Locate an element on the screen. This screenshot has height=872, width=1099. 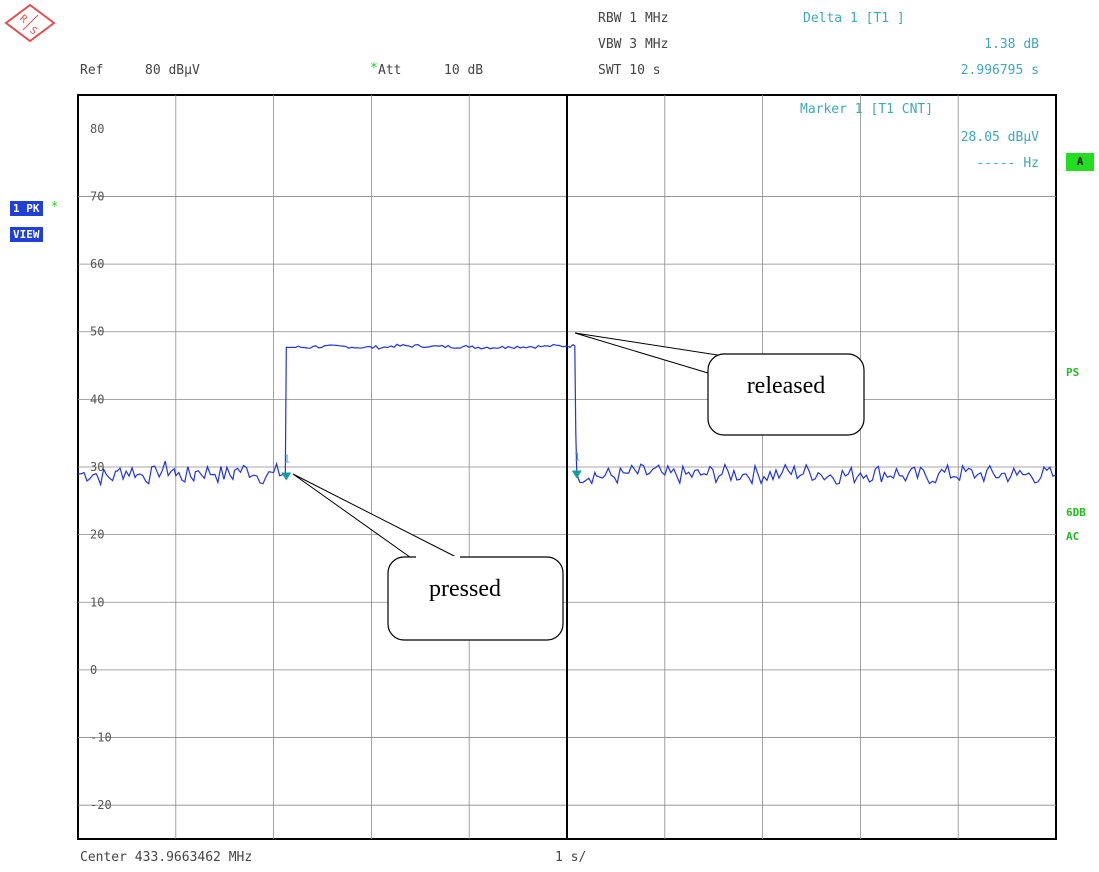
att-star: * is located at coordinates (374, 68).